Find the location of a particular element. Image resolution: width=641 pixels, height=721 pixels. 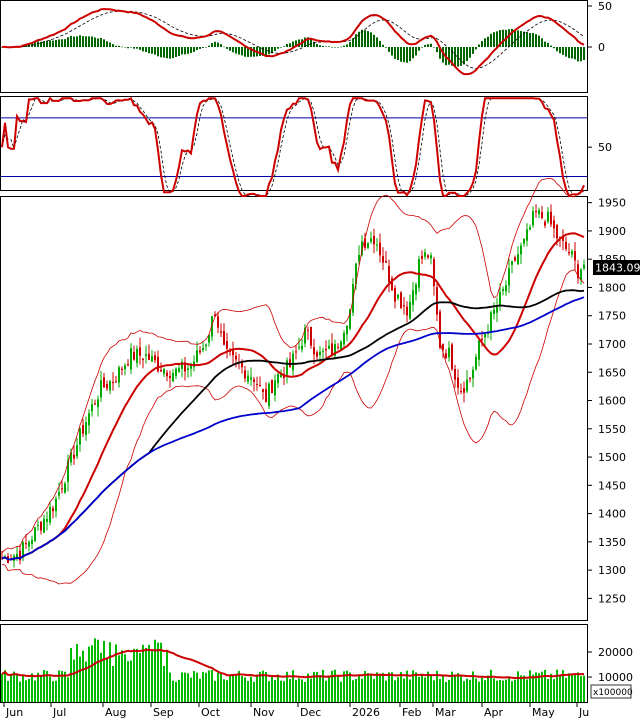

volume-unit-box: x100000 is located at coordinates (611, 691).